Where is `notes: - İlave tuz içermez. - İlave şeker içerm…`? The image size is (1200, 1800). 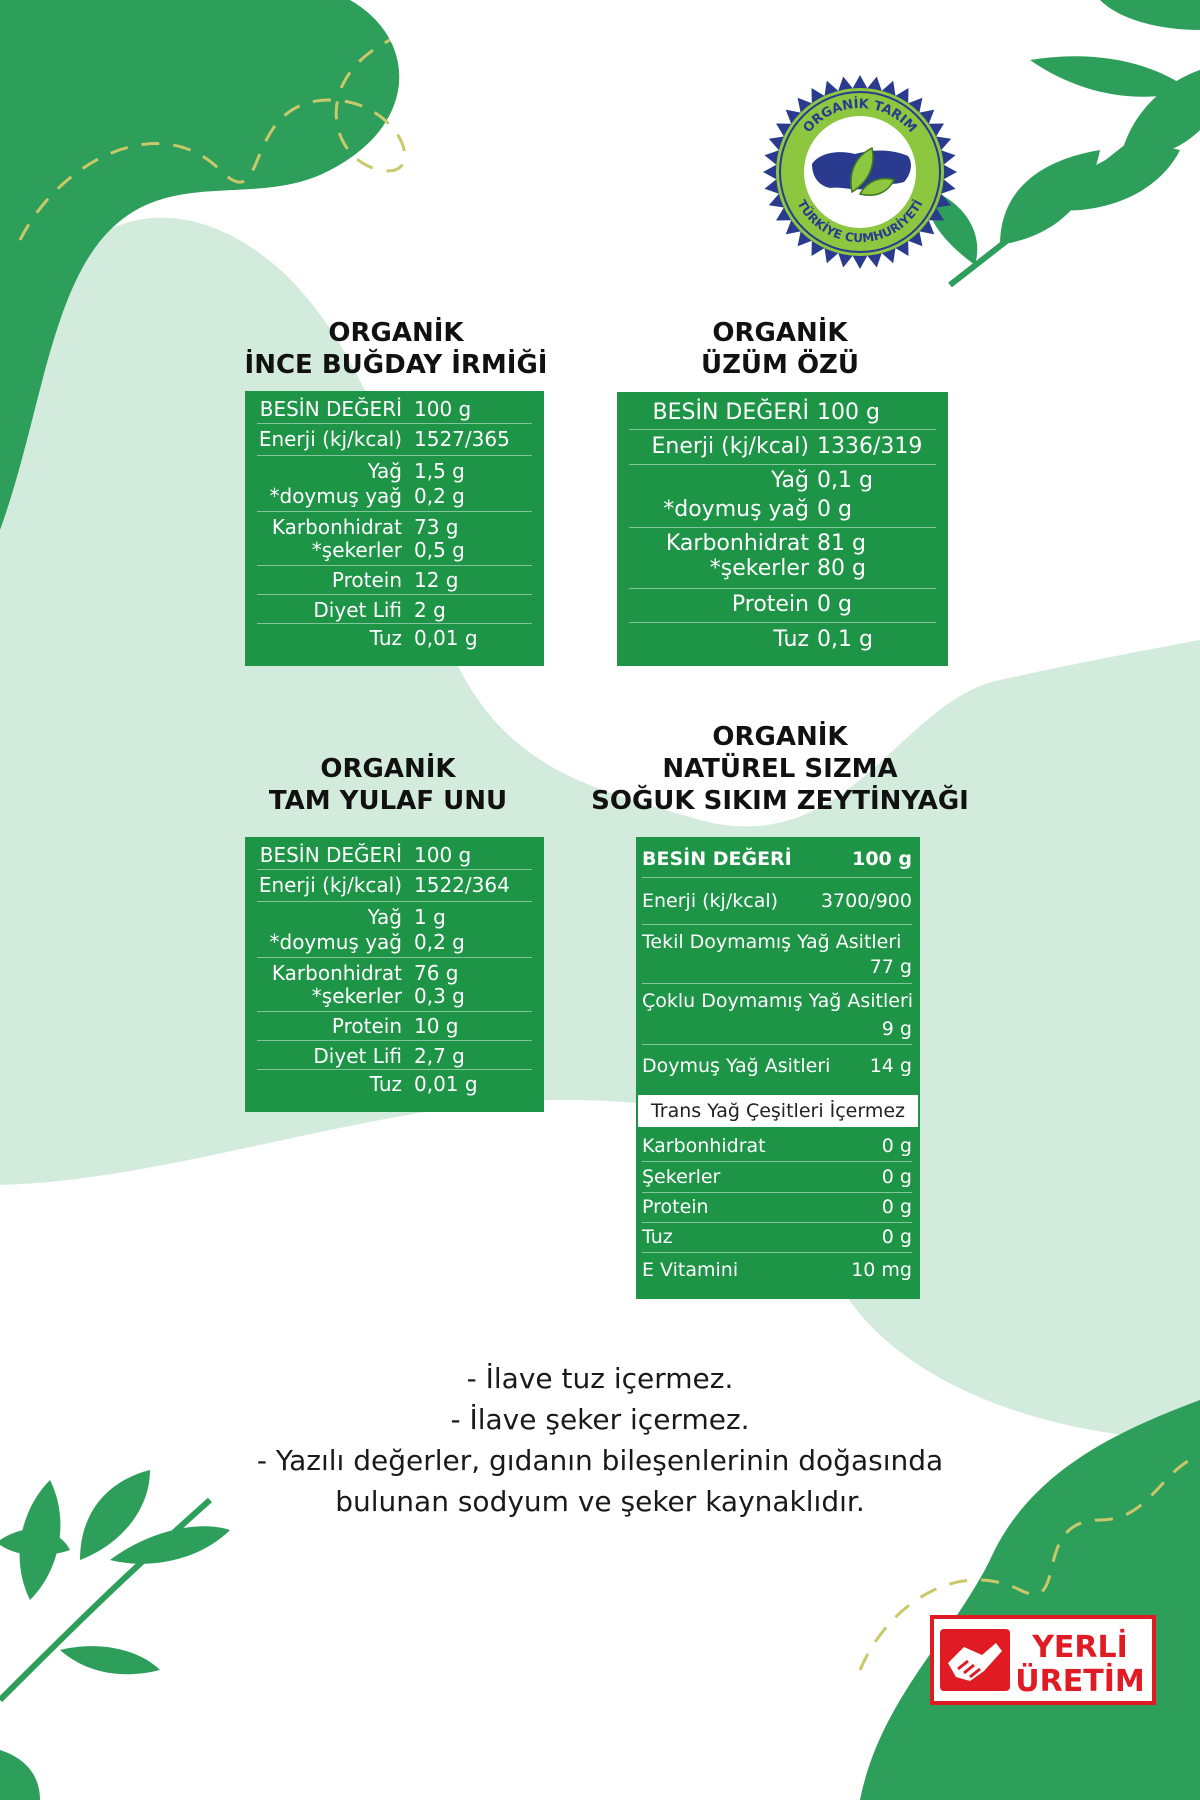 notes: - İlave tuz içermez. - İlave şeker içerm… is located at coordinates (600, 1440).